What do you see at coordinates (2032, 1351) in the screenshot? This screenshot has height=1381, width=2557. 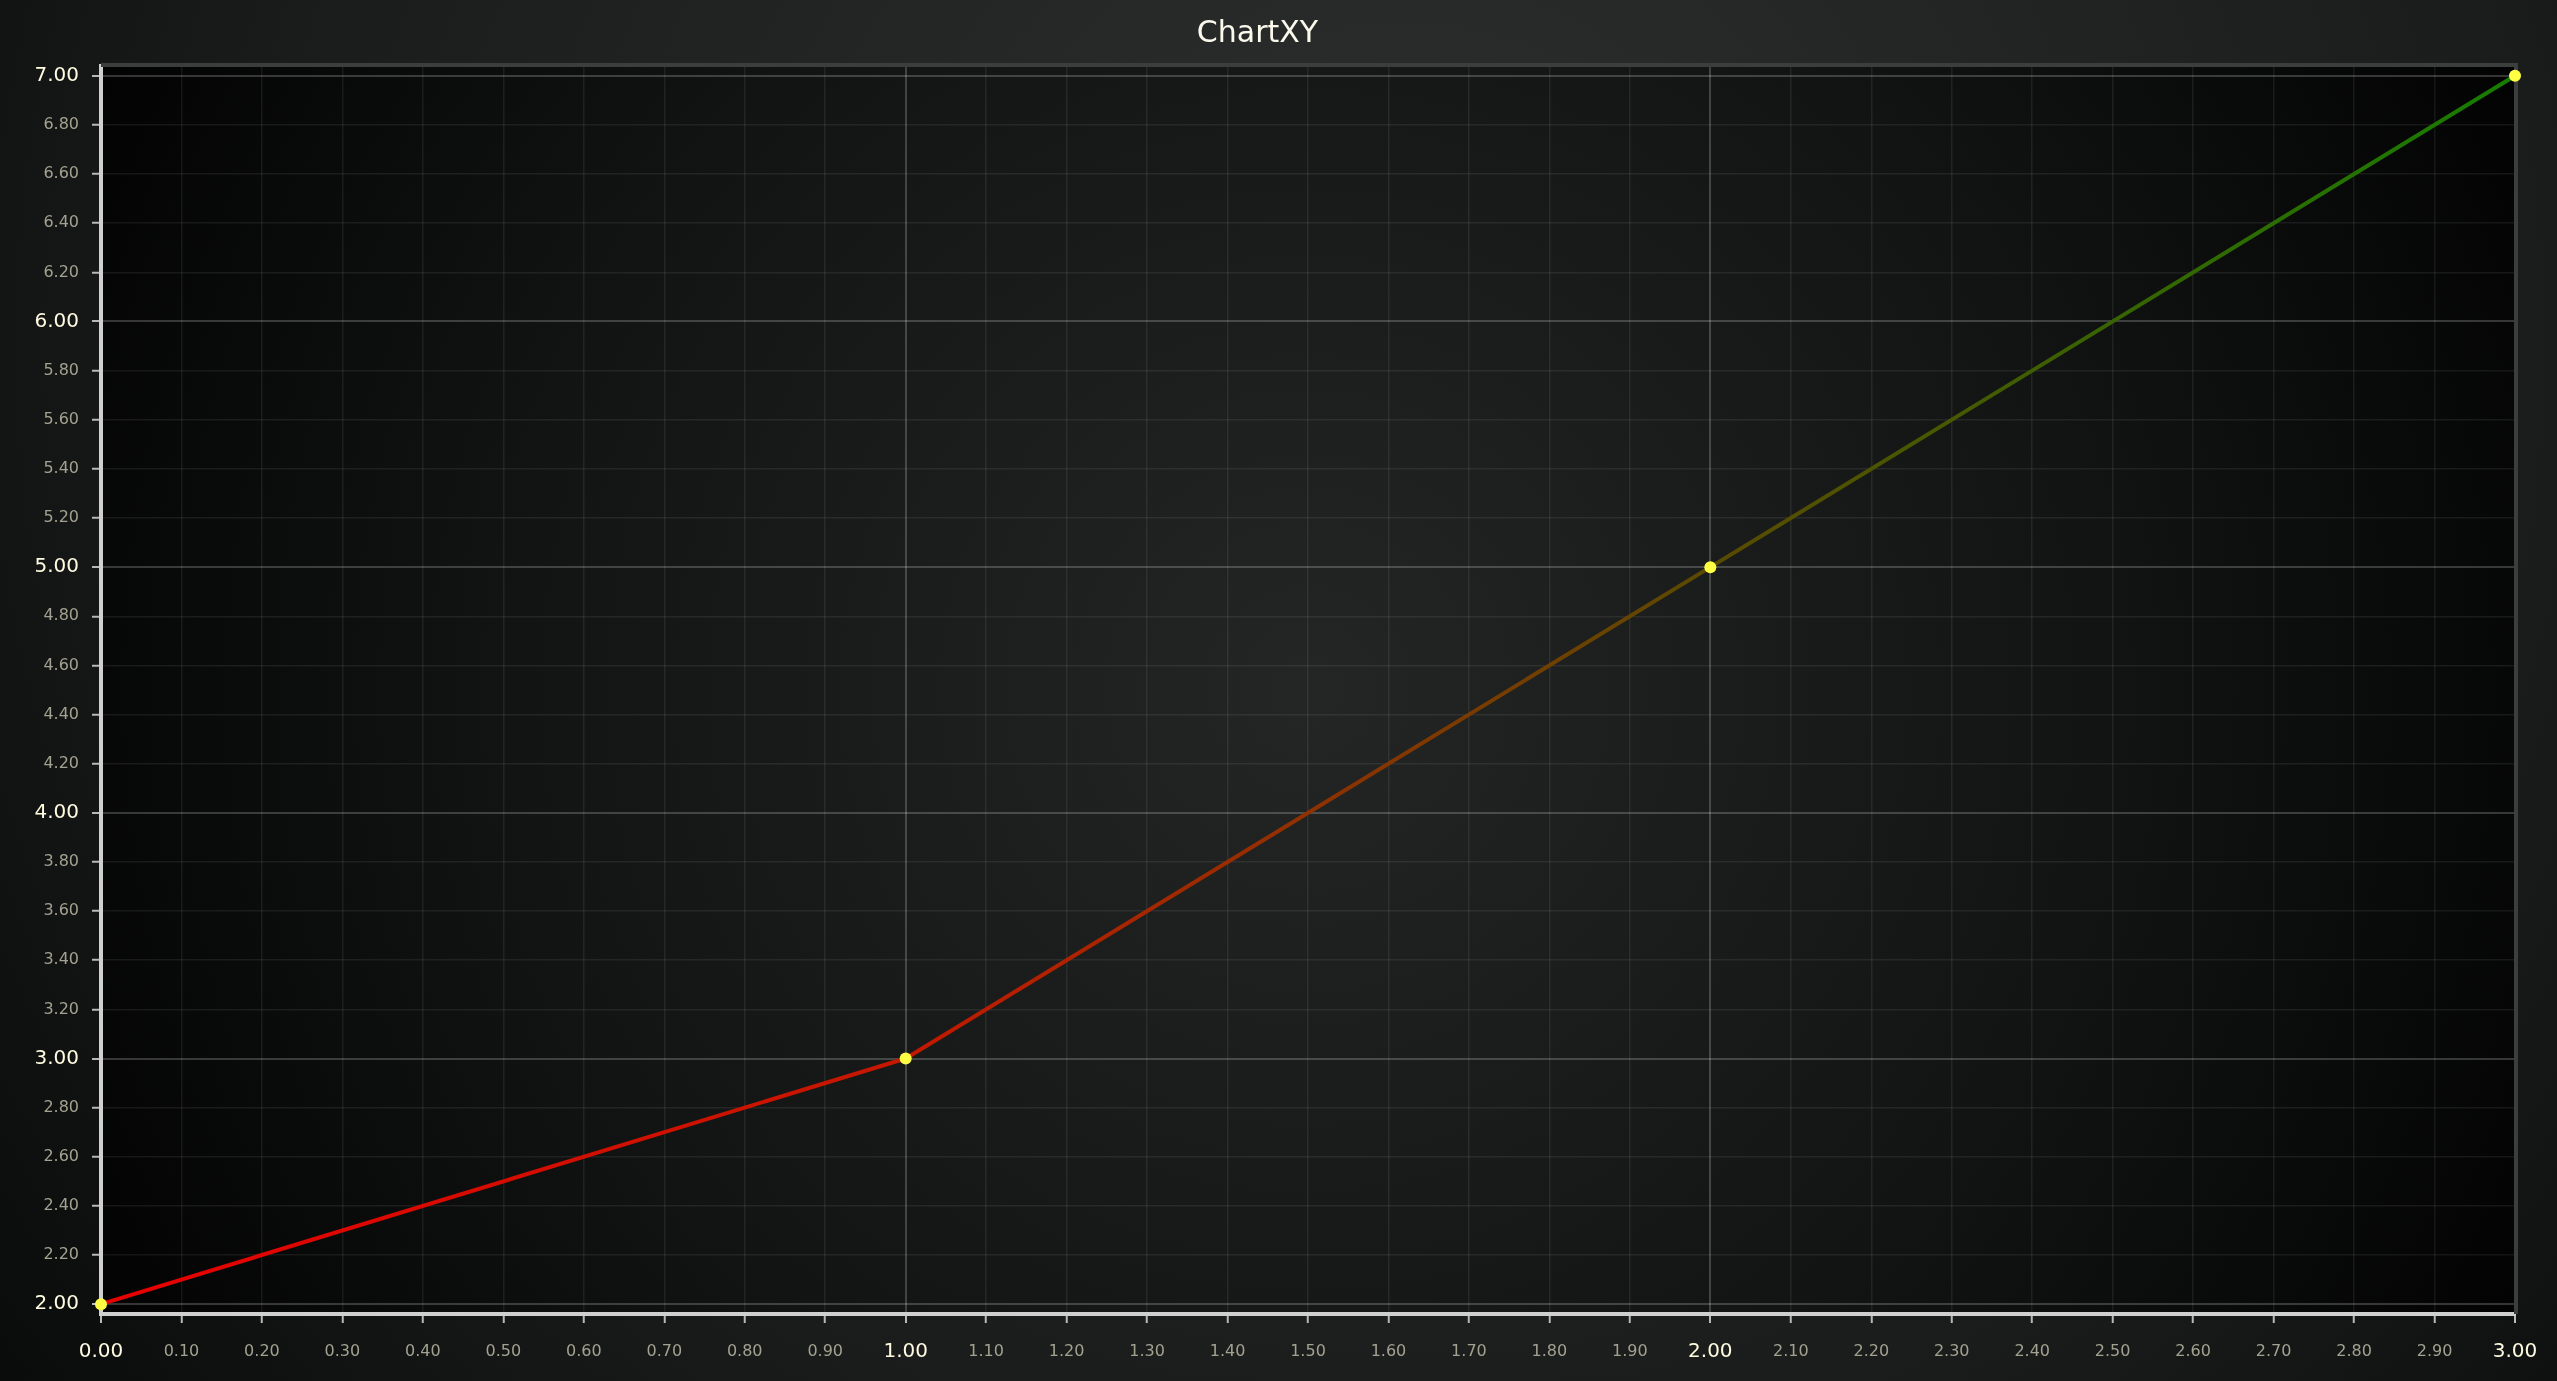 I see `x-tick-label: 2.40` at bounding box center [2032, 1351].